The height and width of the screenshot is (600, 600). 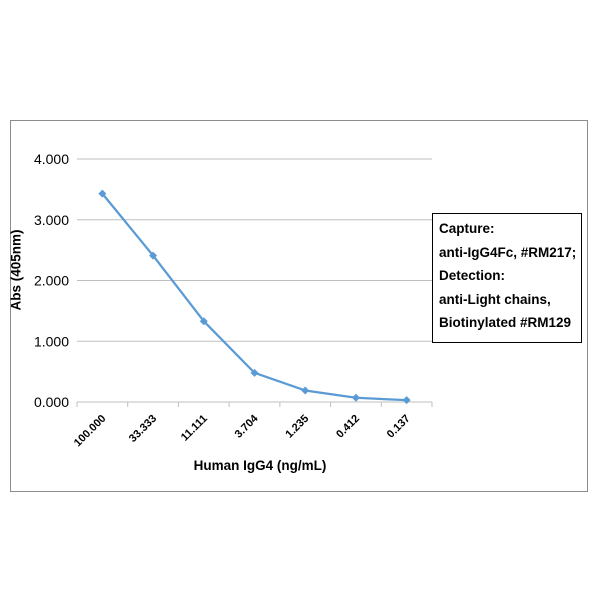 What do you see at coordinates (260, 465) in the screenshot?
I see `x-axis-title: Human IgG4 (ng/mL)` at bounding box center [260, 465].